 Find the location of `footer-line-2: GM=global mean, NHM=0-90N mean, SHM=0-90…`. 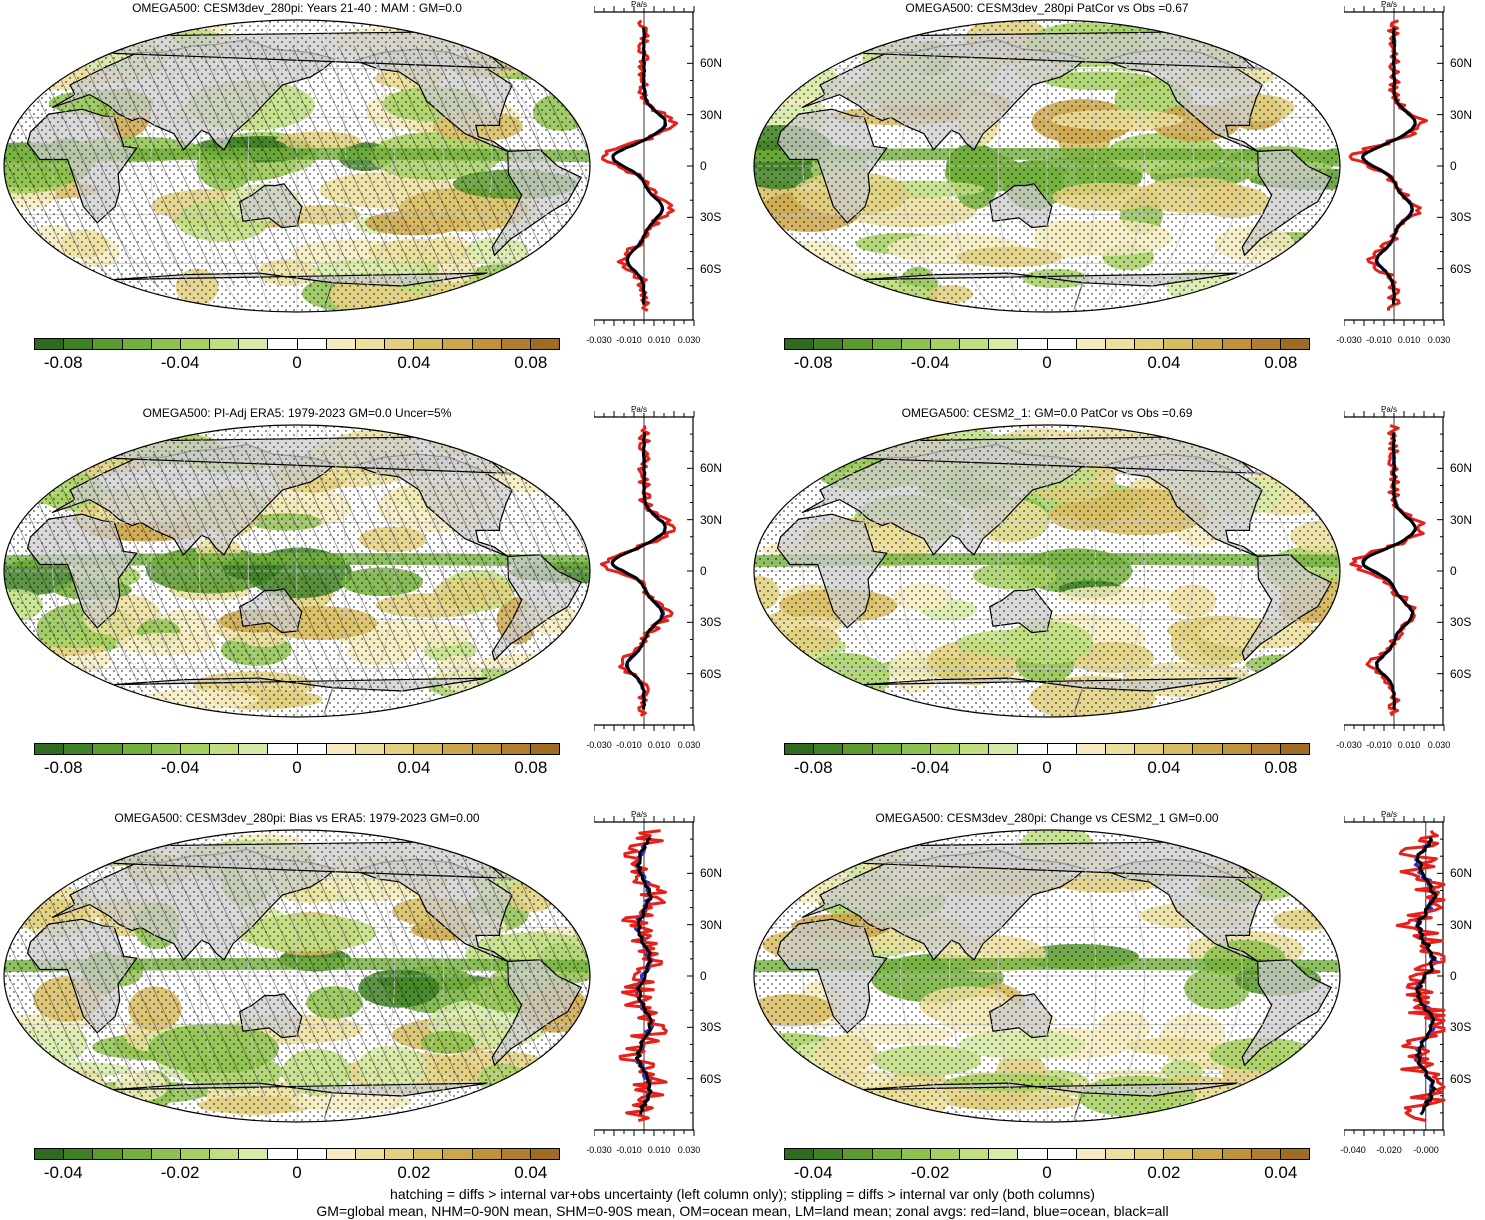

footer-line-2: GM=global mean, NHM=0-90N mean, SHM=0-90… is located at coordinates (742, 1211).